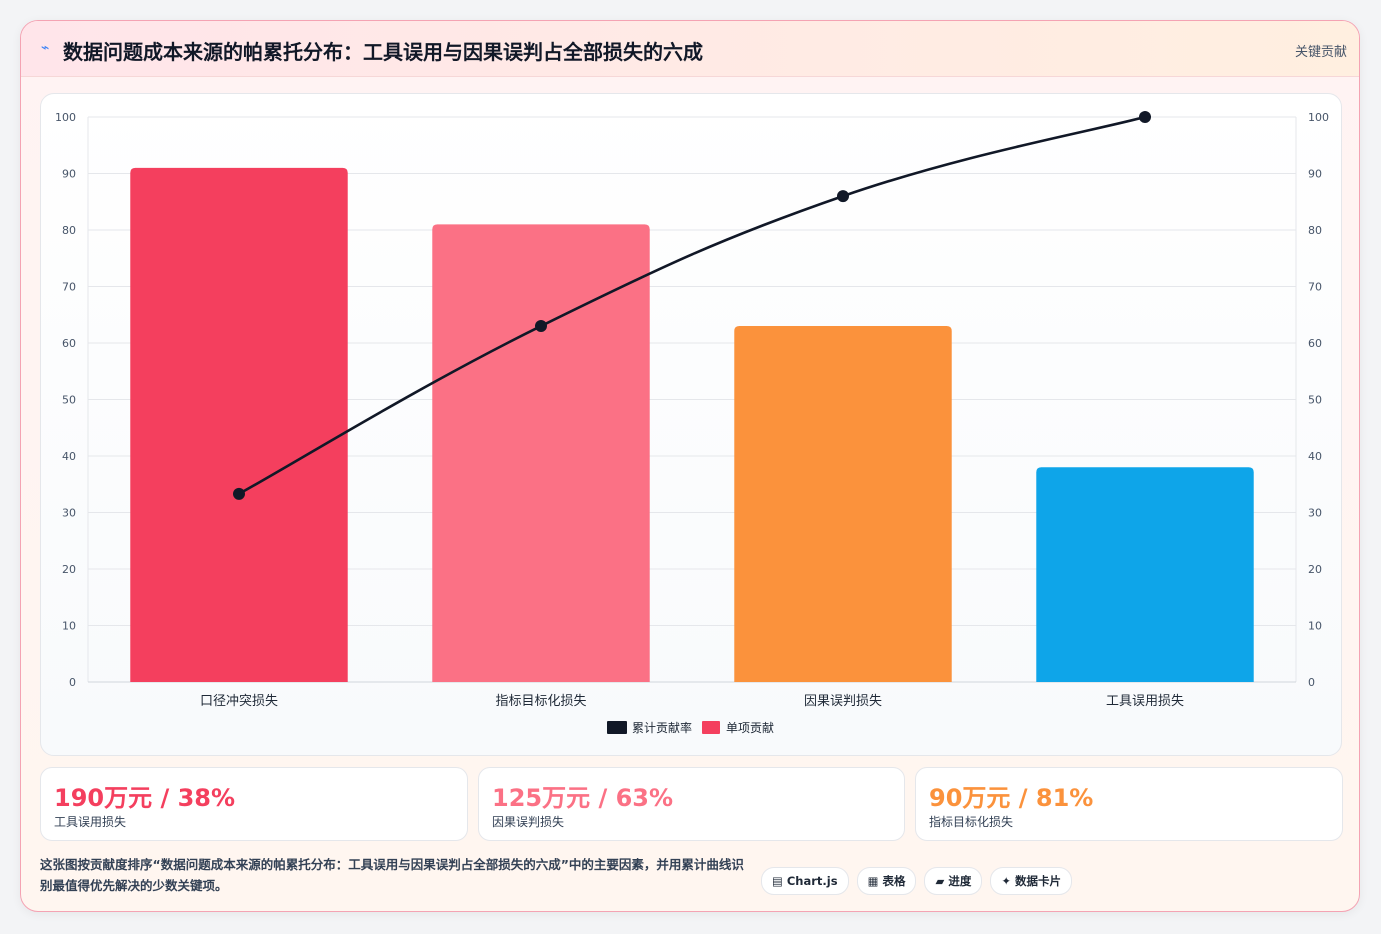  I want to click on y2-tick-label: 90, so click(1315, 174).